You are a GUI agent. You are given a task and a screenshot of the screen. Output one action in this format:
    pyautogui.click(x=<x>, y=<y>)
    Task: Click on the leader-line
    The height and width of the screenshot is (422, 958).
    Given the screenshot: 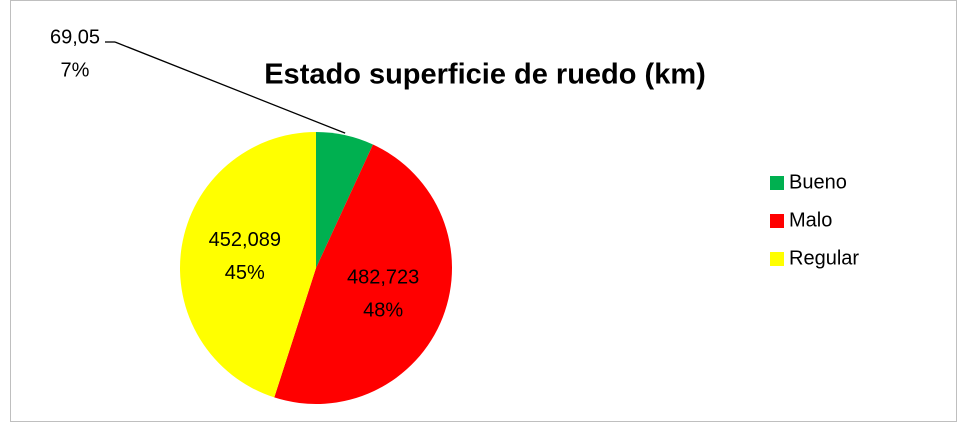 What is the action you would take?
    pyautogui.click(x=230, y=87)
    